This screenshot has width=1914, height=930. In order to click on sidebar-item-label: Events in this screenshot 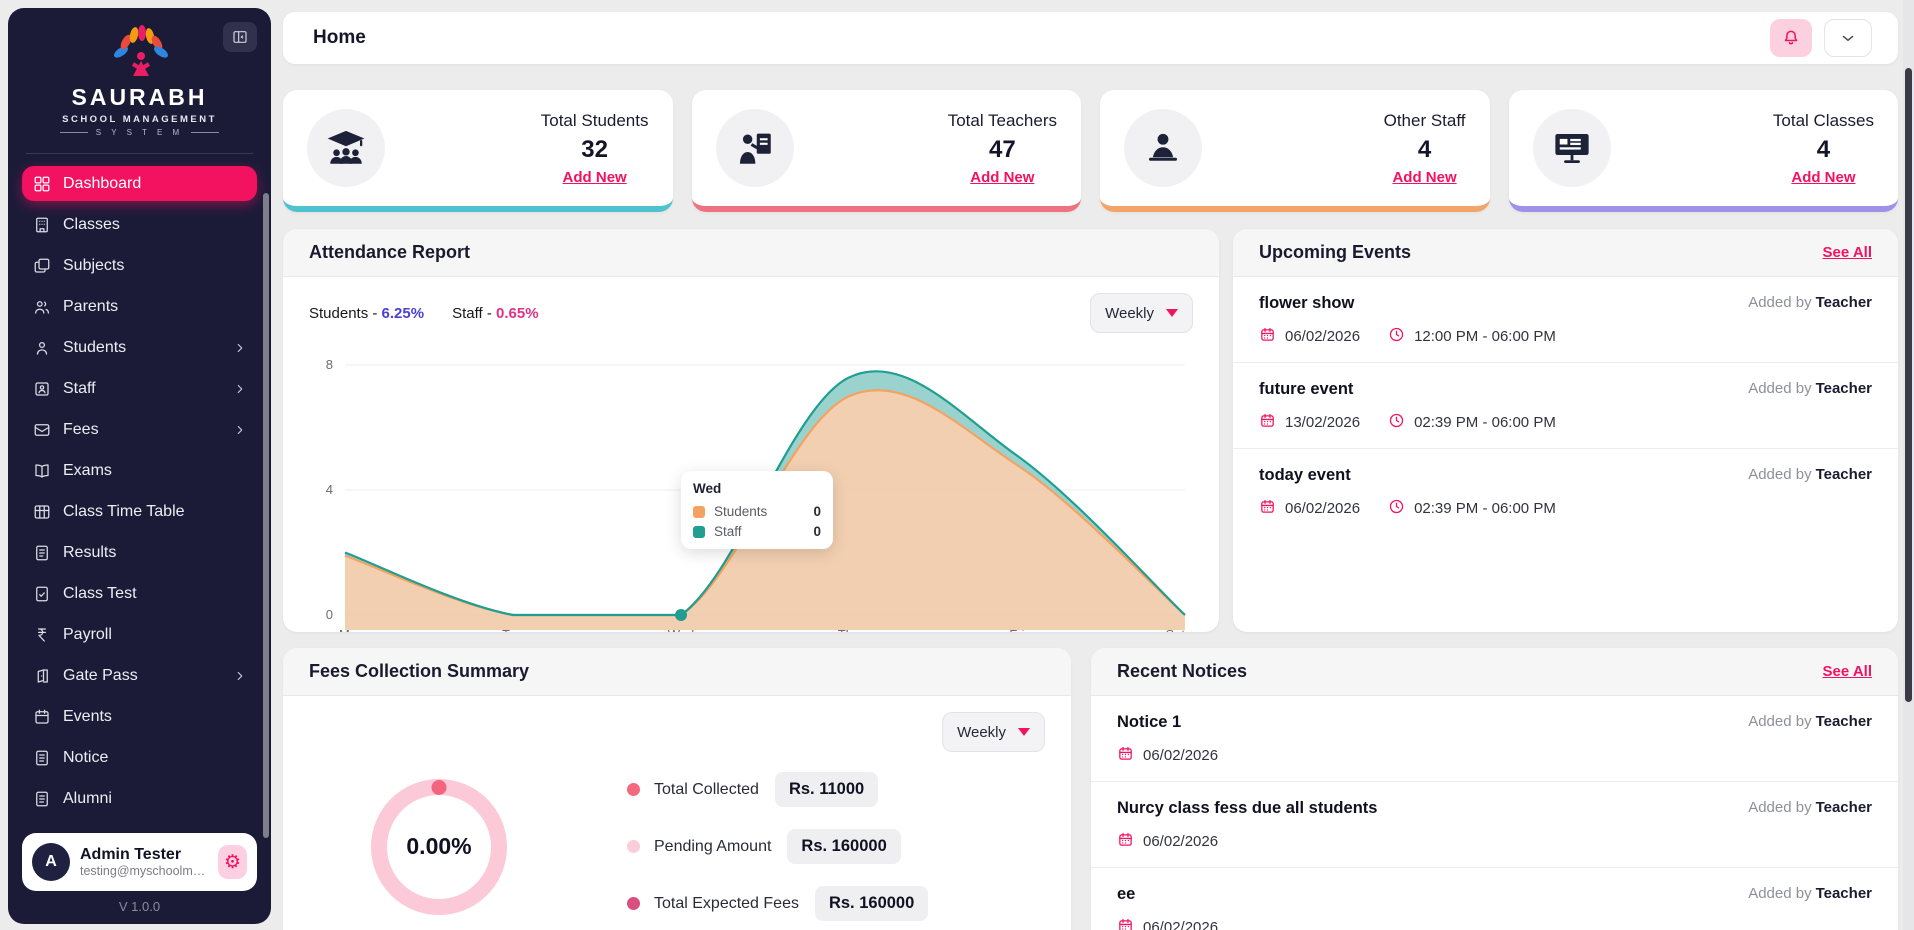, I will do `click(87, 716)`.